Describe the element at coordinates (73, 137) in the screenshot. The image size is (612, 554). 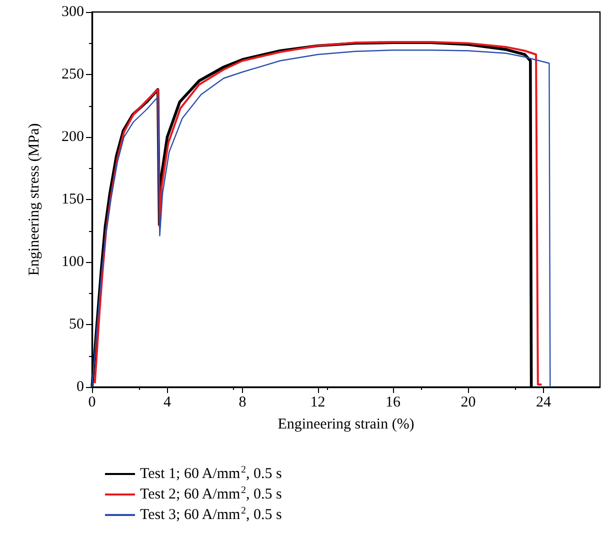
I see `y-tick-label: 200` at that location.